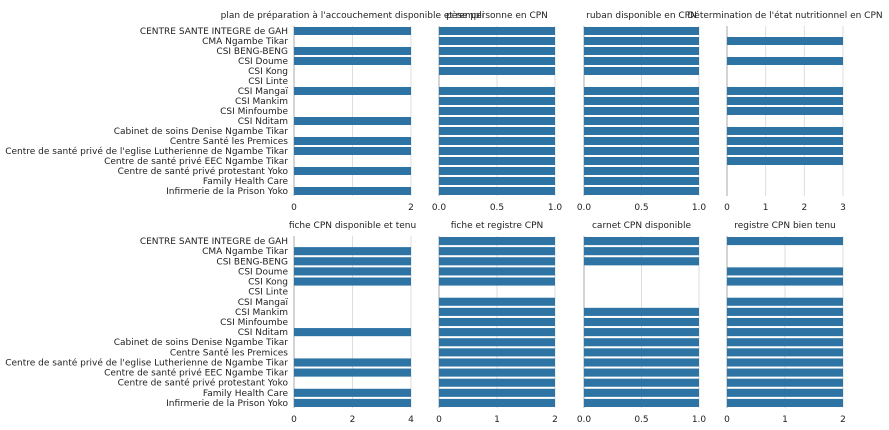  I want to click on x-tick-label-0-2: 2, so click(411, 208).